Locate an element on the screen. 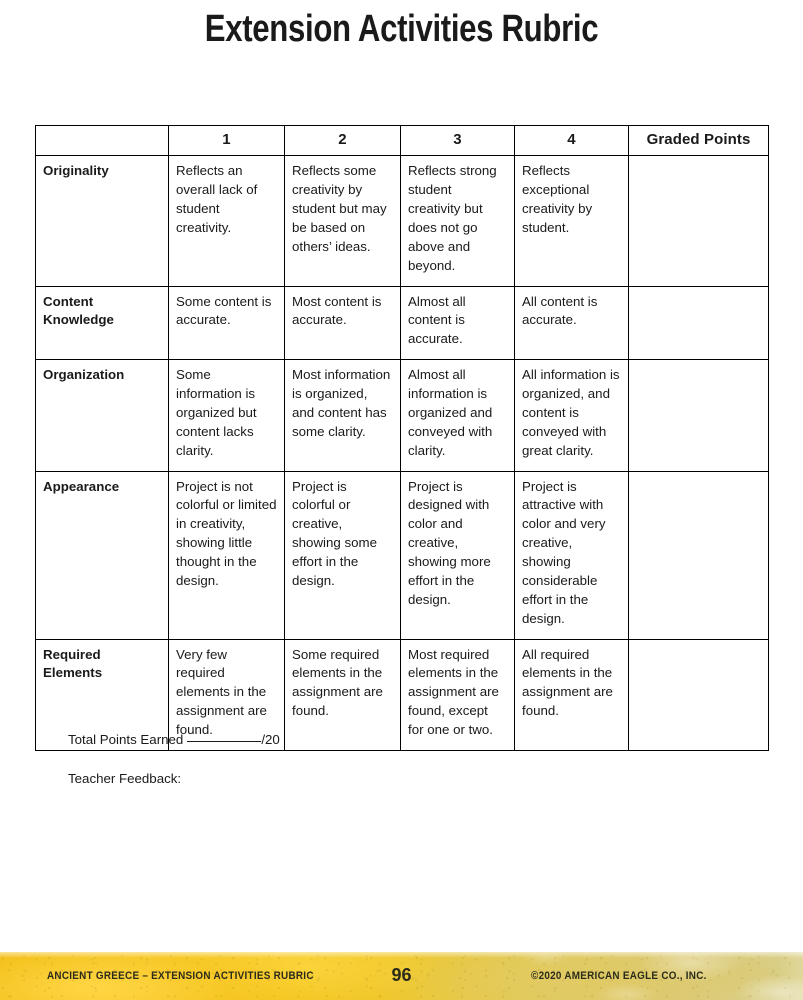 The width and height of the screenshot is (803, 1000). cell-level-1: Some content is accurate. is located at coordinates (226, 323).